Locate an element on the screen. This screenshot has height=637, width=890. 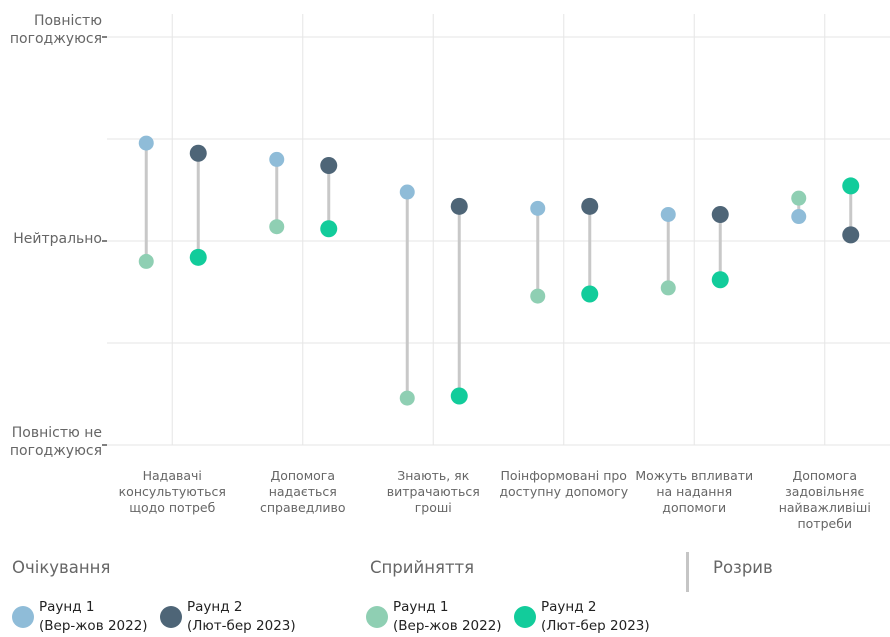
legend-percep-round1: Раунд 1 (Вер-жов 2022) is located at coordinates (434, 617).